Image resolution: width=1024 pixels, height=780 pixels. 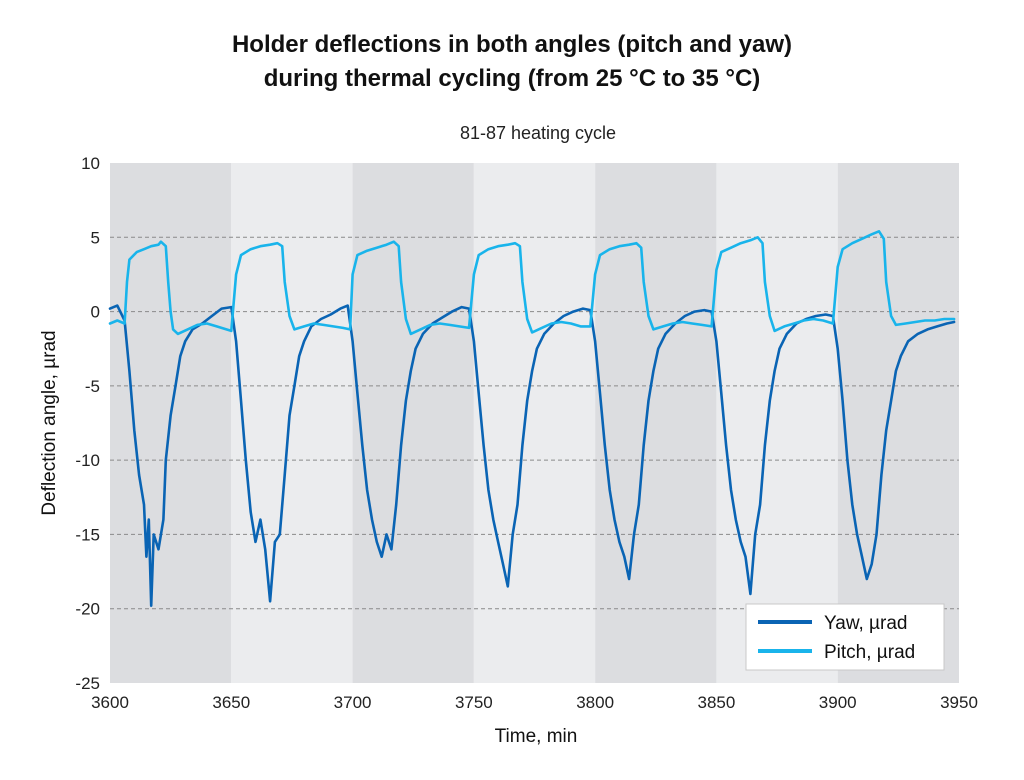 I want to click on series-line-pitch, so click(x=532, y=283).